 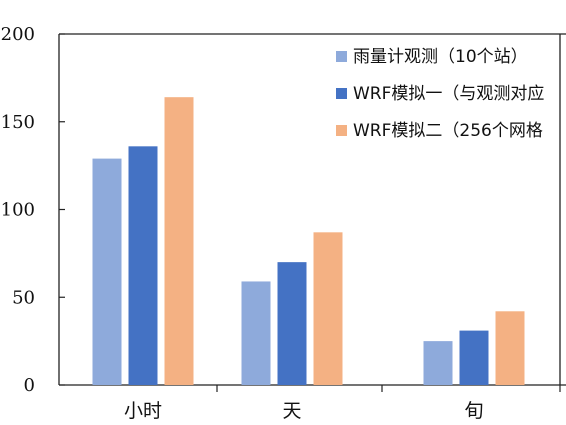 What do you see at coordinates (473, 411) in the screenshot?
I see `x-category-label: 旬` at bounding box center [473, 411].